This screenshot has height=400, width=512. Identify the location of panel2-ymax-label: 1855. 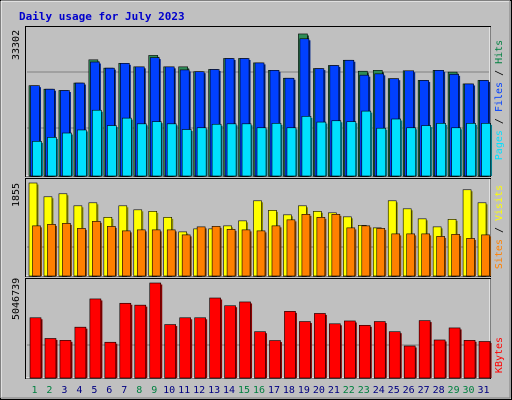
(16, 195).